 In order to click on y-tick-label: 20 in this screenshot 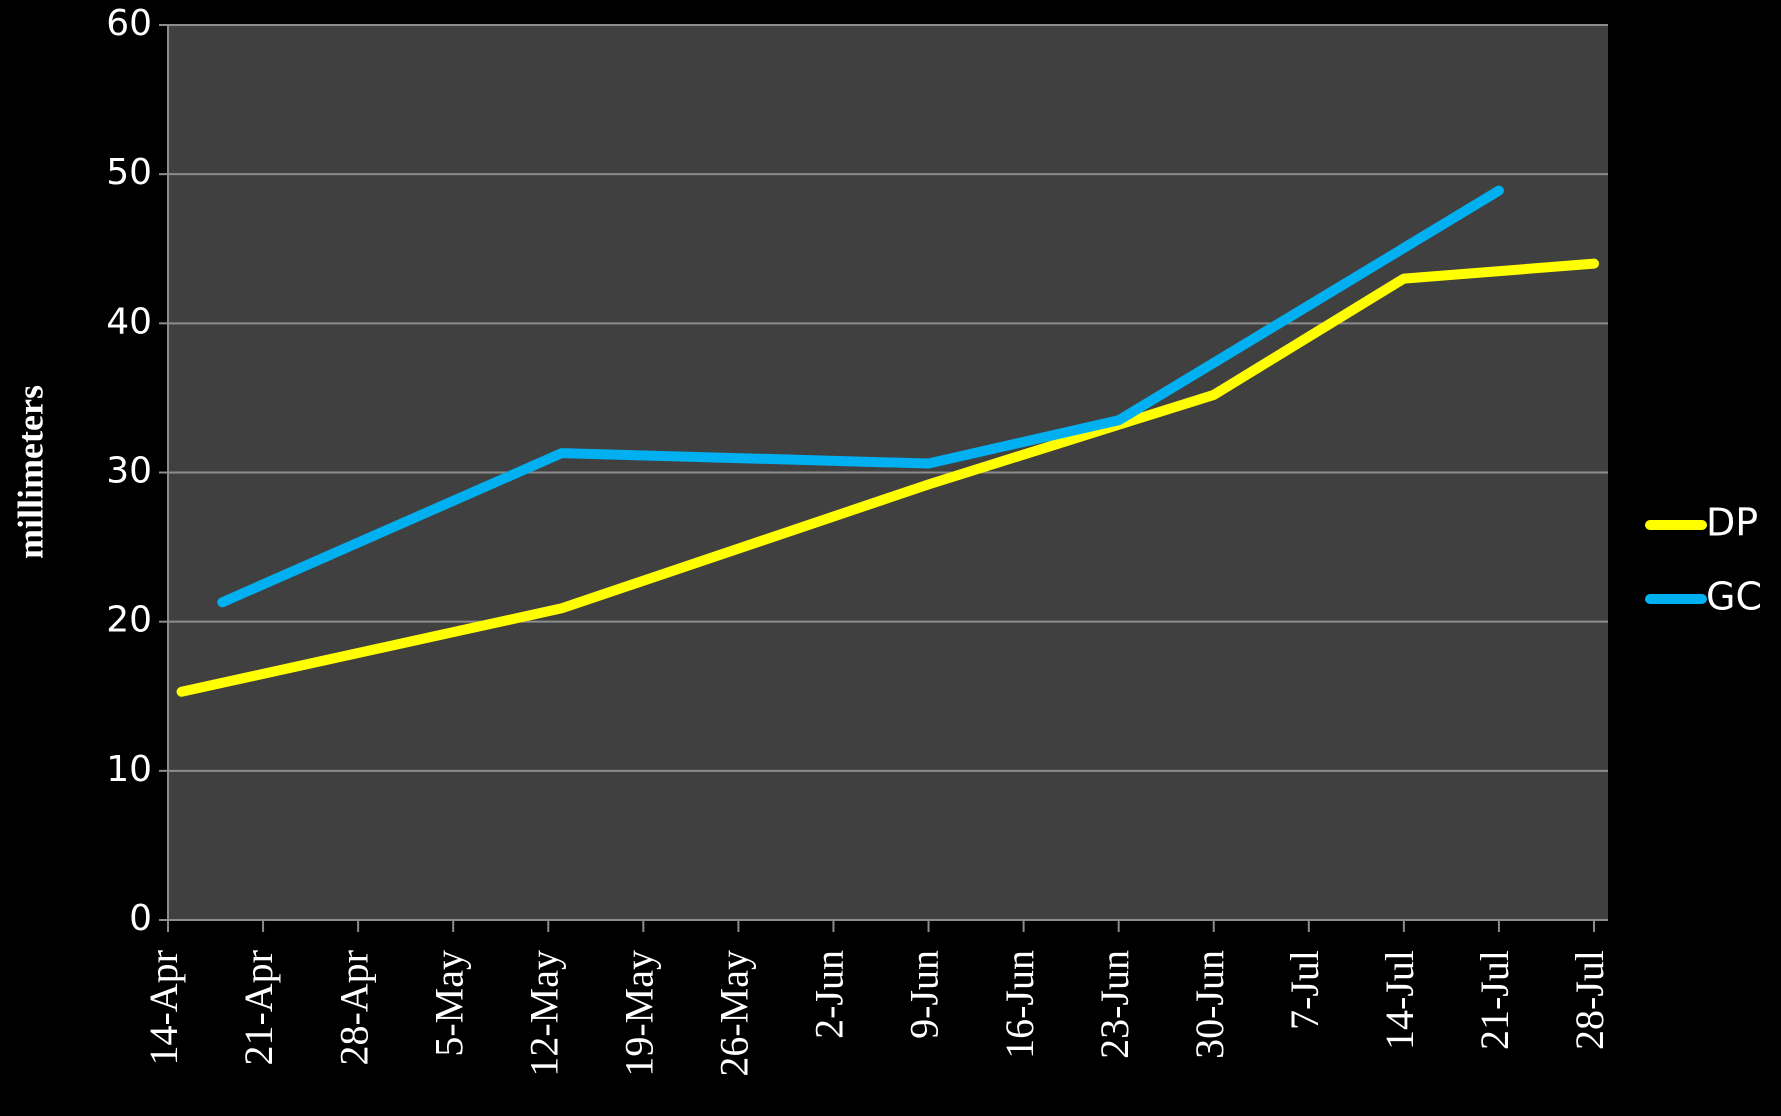, I will do `click(129, 620)`.